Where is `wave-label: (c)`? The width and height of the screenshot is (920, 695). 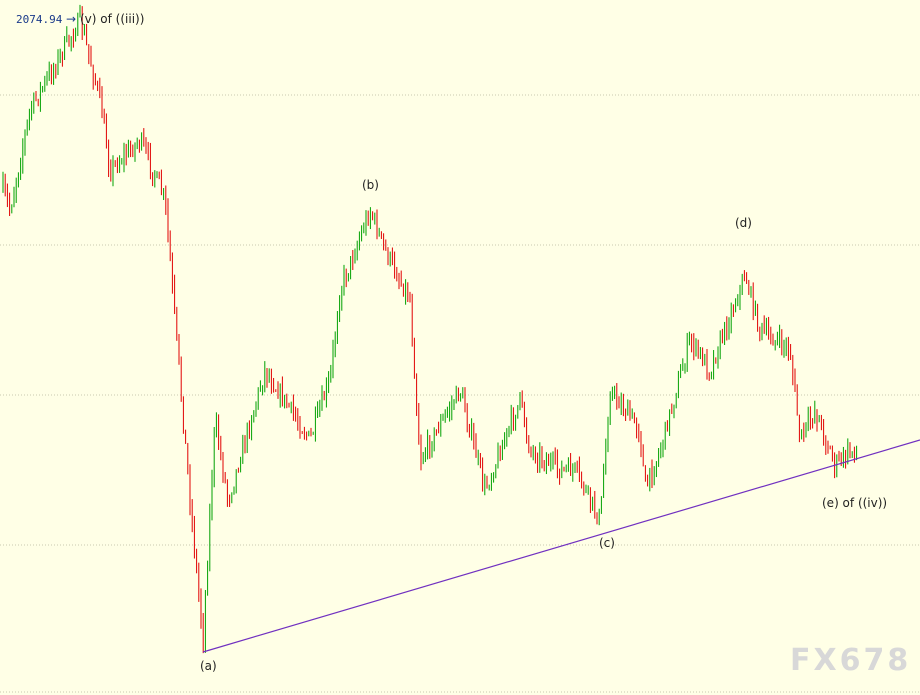
wave-label: (c) is located at coordinates (607, 543).